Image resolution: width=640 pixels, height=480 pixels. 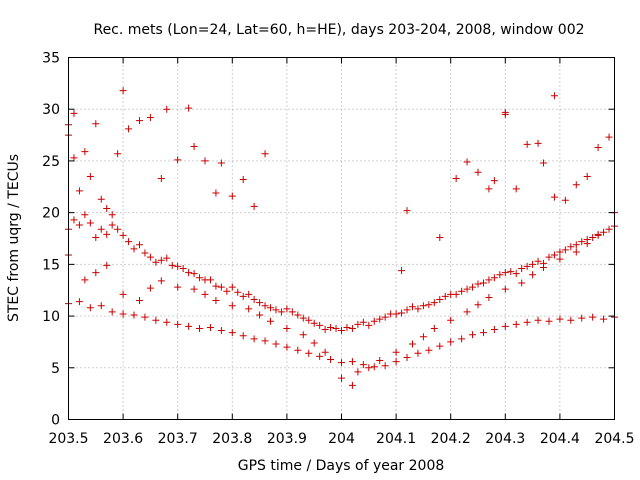 I want to click on y-tick-label: 30, so click(x=51, y=110).